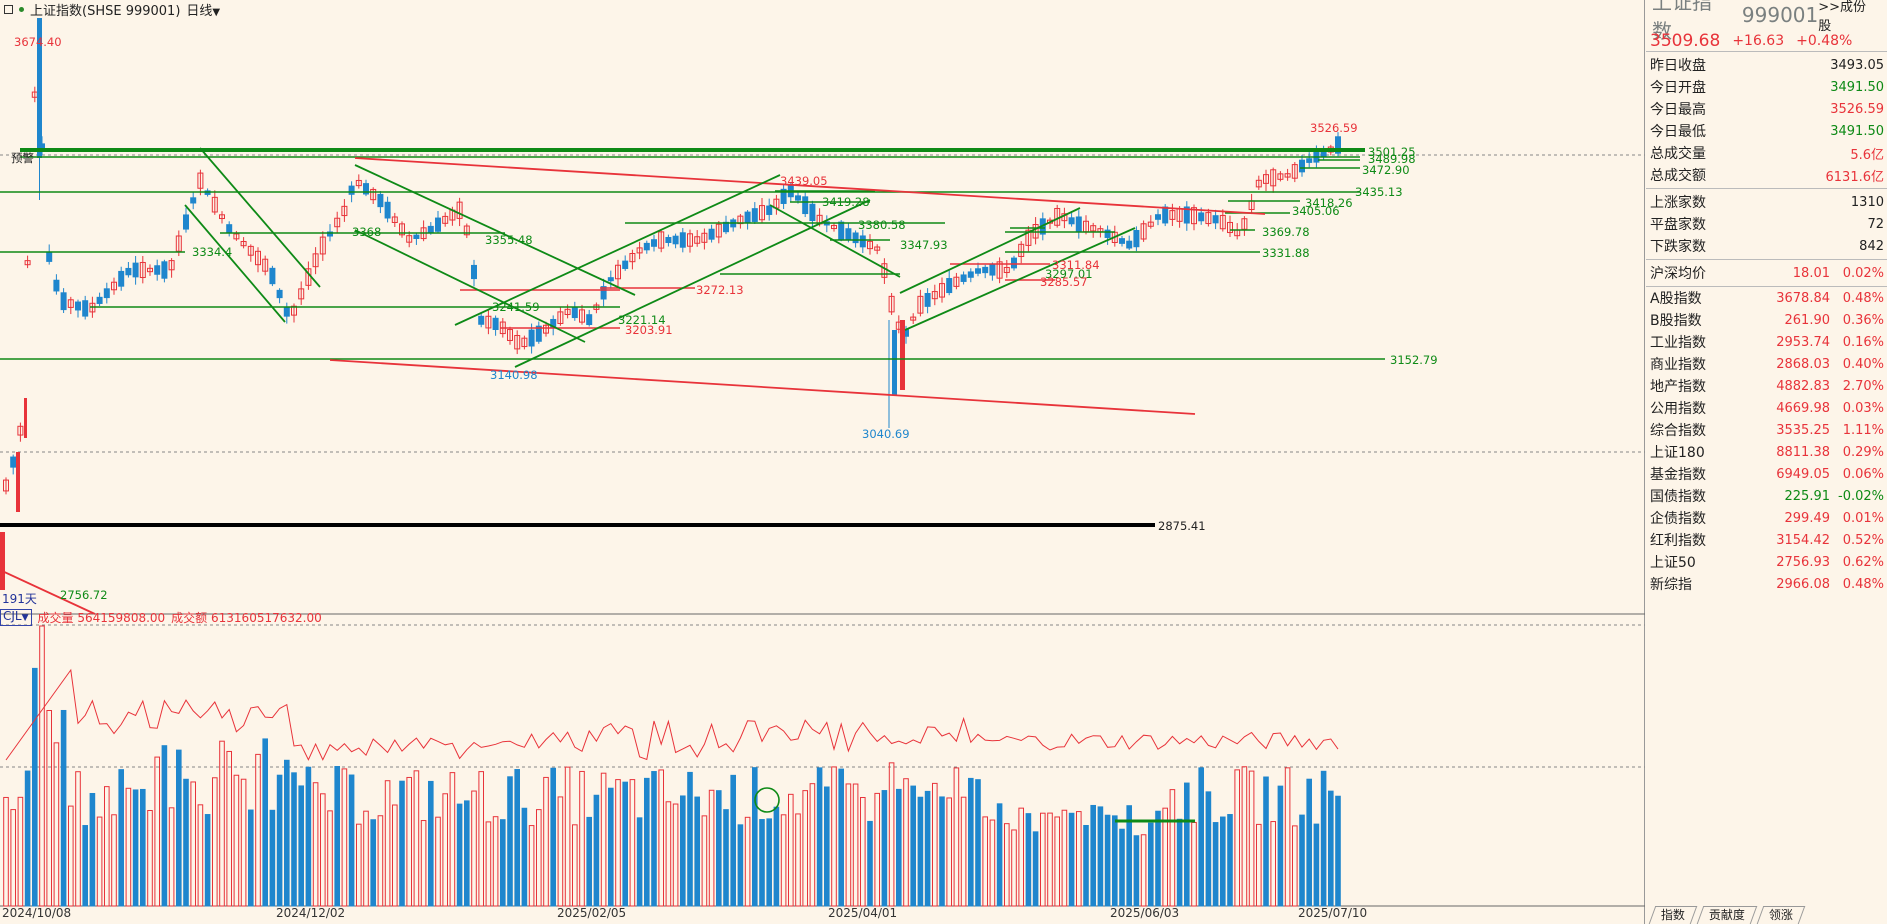  Describe the element at coordinates (1766, 474) in the screenshot. I see `index-row: 基金指数 6949.05 0.06%` at that location.